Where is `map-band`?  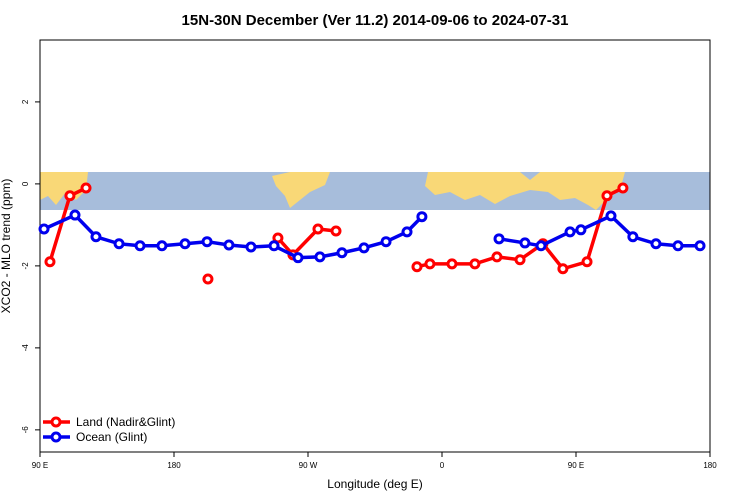 map-band is located at coordinates (375, 191).